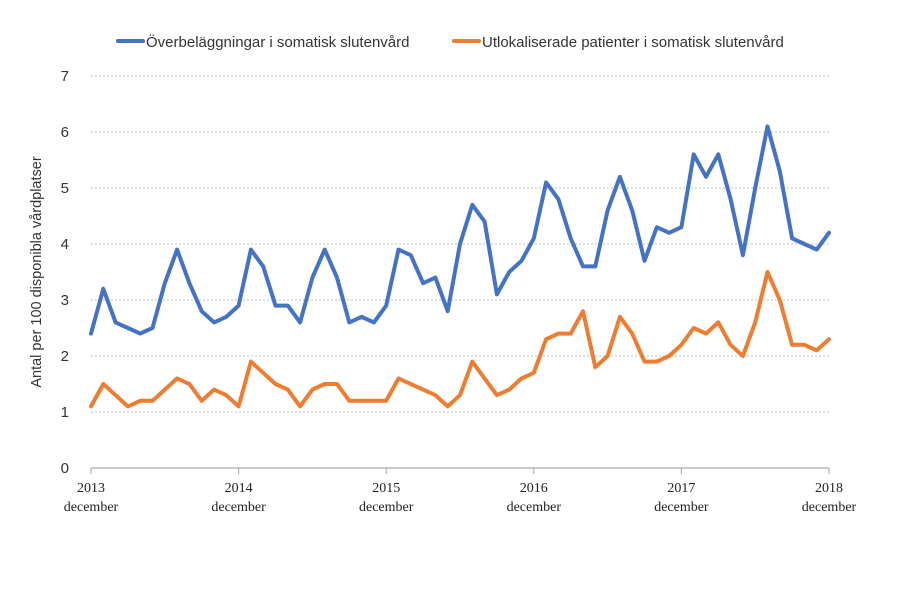 This screenshot has height=591, width=907. I want to click on x-tick-label-year: 2014, so click(239, 488).